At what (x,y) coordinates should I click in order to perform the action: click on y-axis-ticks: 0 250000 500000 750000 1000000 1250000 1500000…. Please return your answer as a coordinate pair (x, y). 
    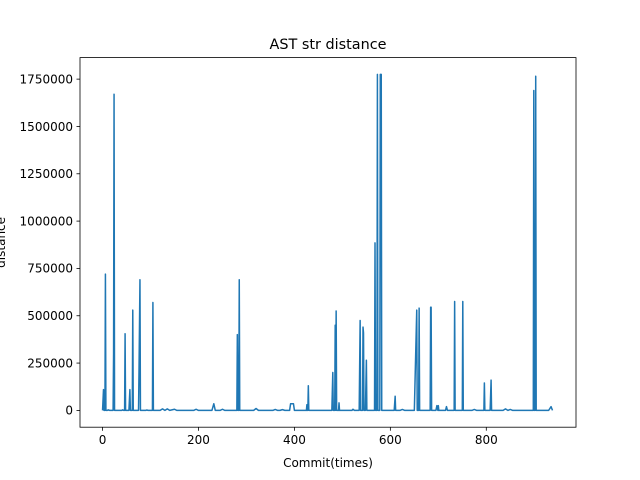
    Looking at the image, I should click on (50, 245).